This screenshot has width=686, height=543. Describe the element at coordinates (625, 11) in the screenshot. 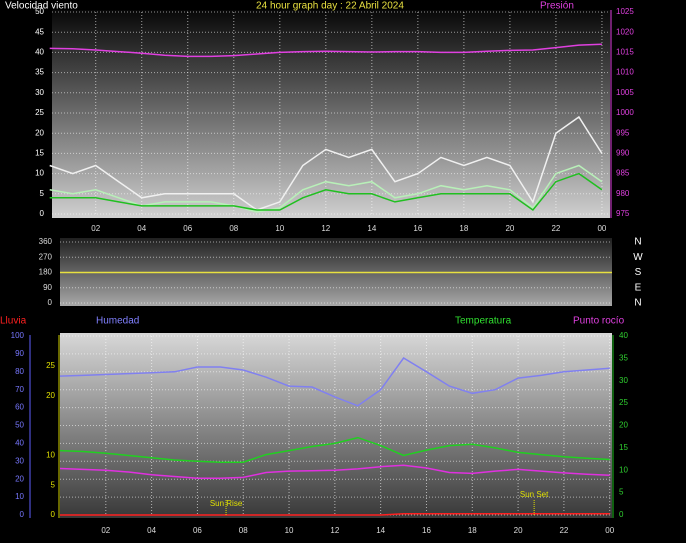

I see `y-tick-label: 1025` at that location.